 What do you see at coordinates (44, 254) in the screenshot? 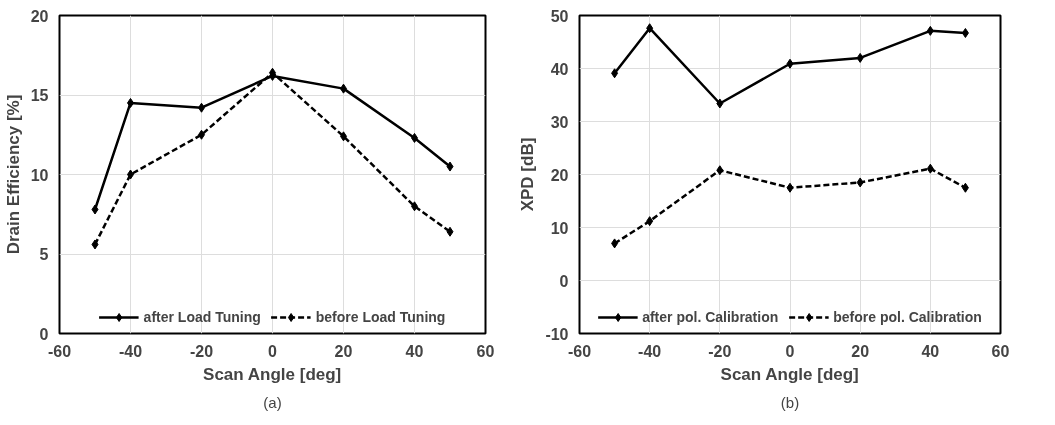
I see `y-tick-label: 5` at bounding box center [44, 254].